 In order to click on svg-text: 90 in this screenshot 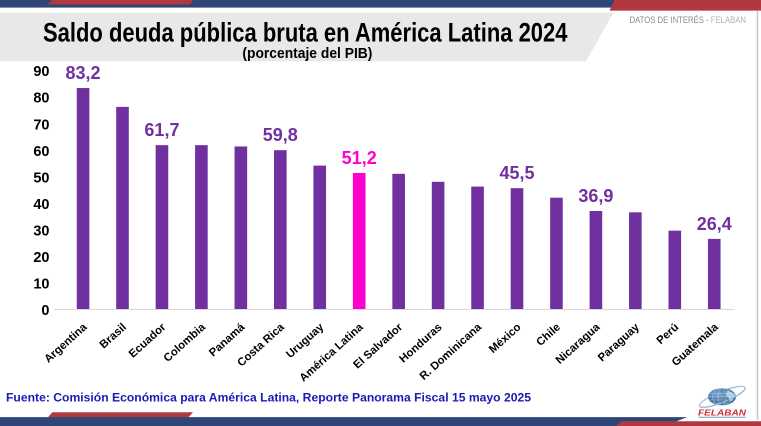, I will do `click(41, 72)`.